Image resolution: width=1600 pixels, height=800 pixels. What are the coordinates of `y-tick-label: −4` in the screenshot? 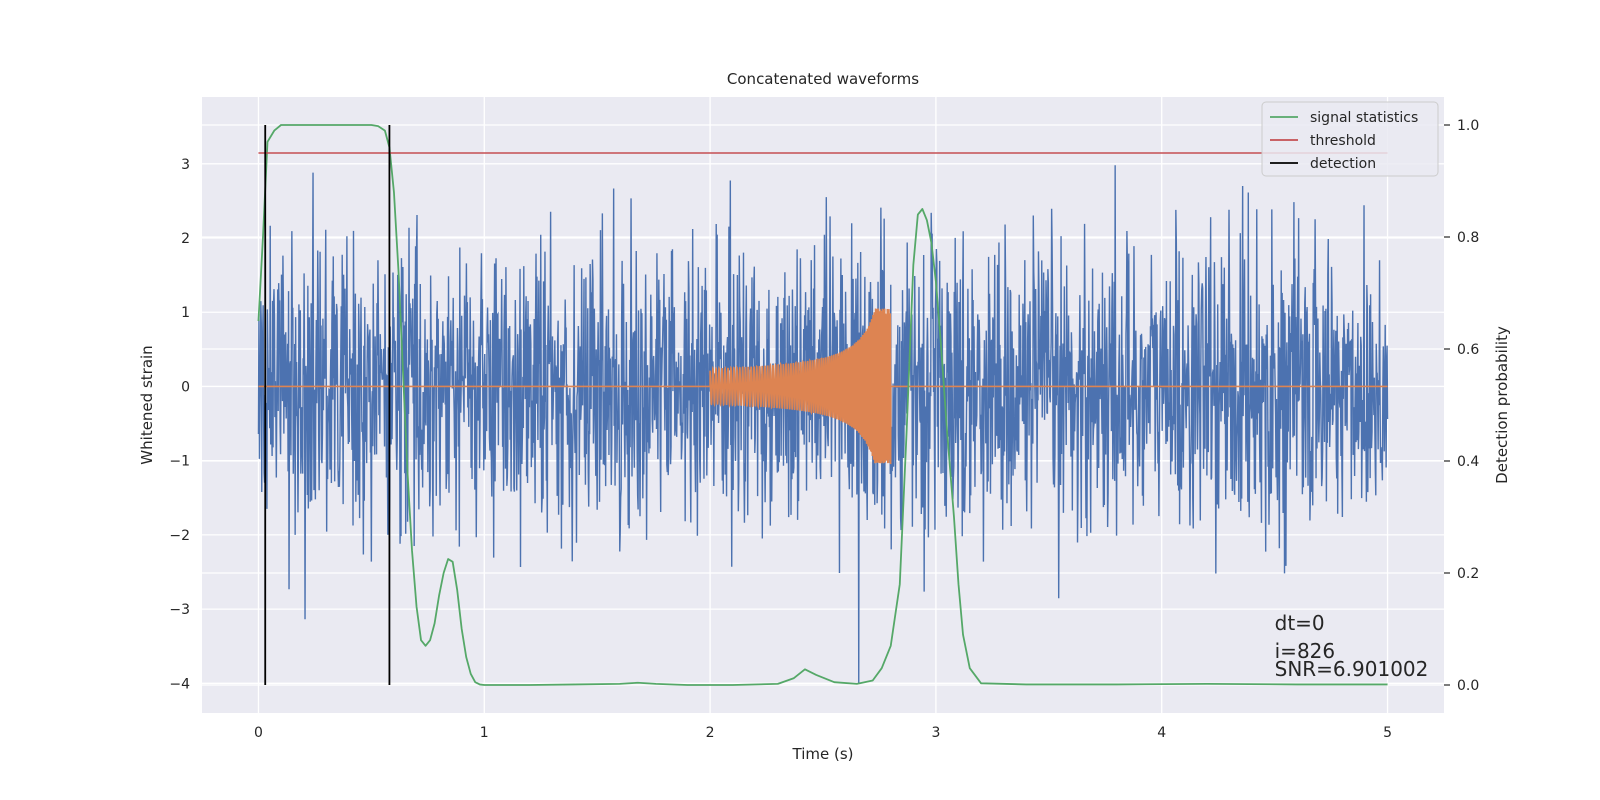 It's located at (179, 684).